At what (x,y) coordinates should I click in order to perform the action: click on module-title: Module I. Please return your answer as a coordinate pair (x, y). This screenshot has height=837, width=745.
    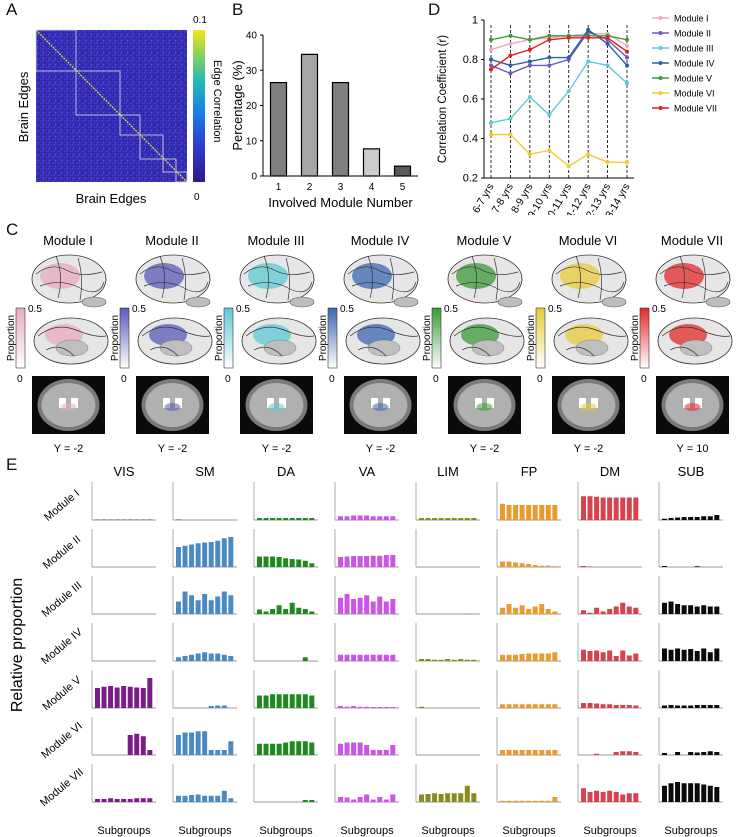
    Looking at the image, I should click on (68, 240).